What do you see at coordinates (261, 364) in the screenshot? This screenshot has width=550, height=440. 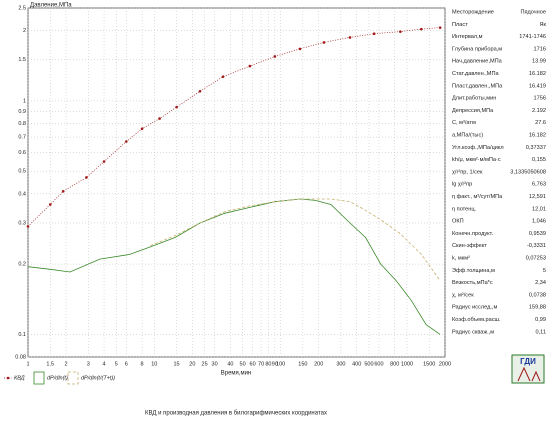 I see `x-tick-label: 70` at bounding box center [261, 364].